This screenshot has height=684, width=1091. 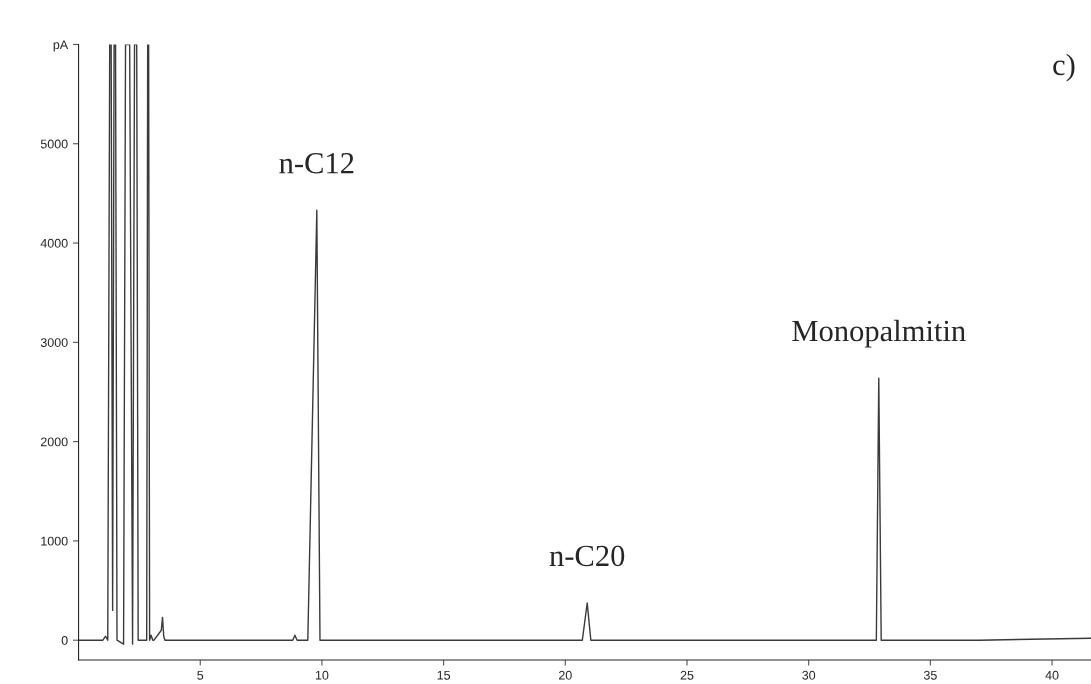 I want to click on annotation: Monopalmitin, so click(x=879, y=333).